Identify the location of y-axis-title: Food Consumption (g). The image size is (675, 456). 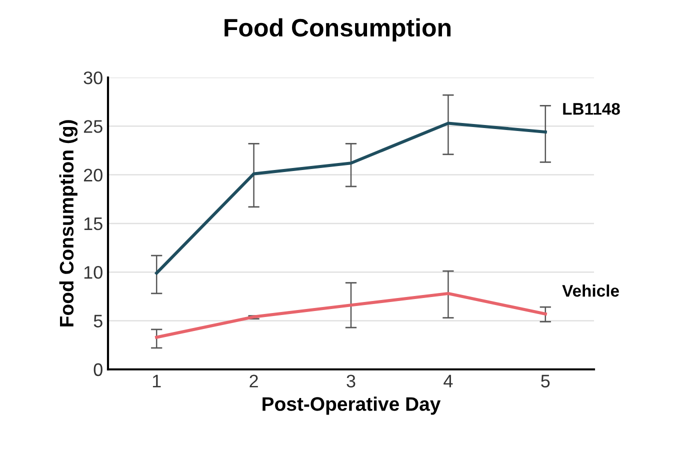
(68, 223).